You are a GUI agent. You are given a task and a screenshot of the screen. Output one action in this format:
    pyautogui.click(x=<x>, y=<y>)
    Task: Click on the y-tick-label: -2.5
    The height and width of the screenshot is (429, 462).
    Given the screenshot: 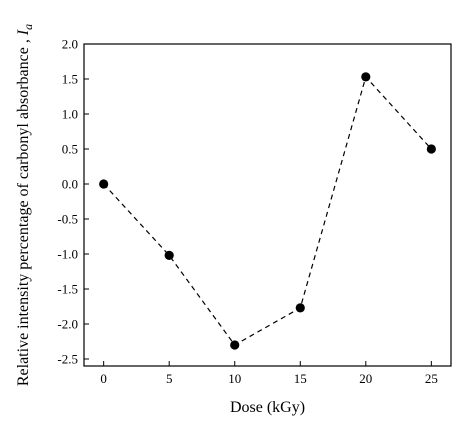 What is the action you would take?
    pyautogui.click(x=67, y=359)
    